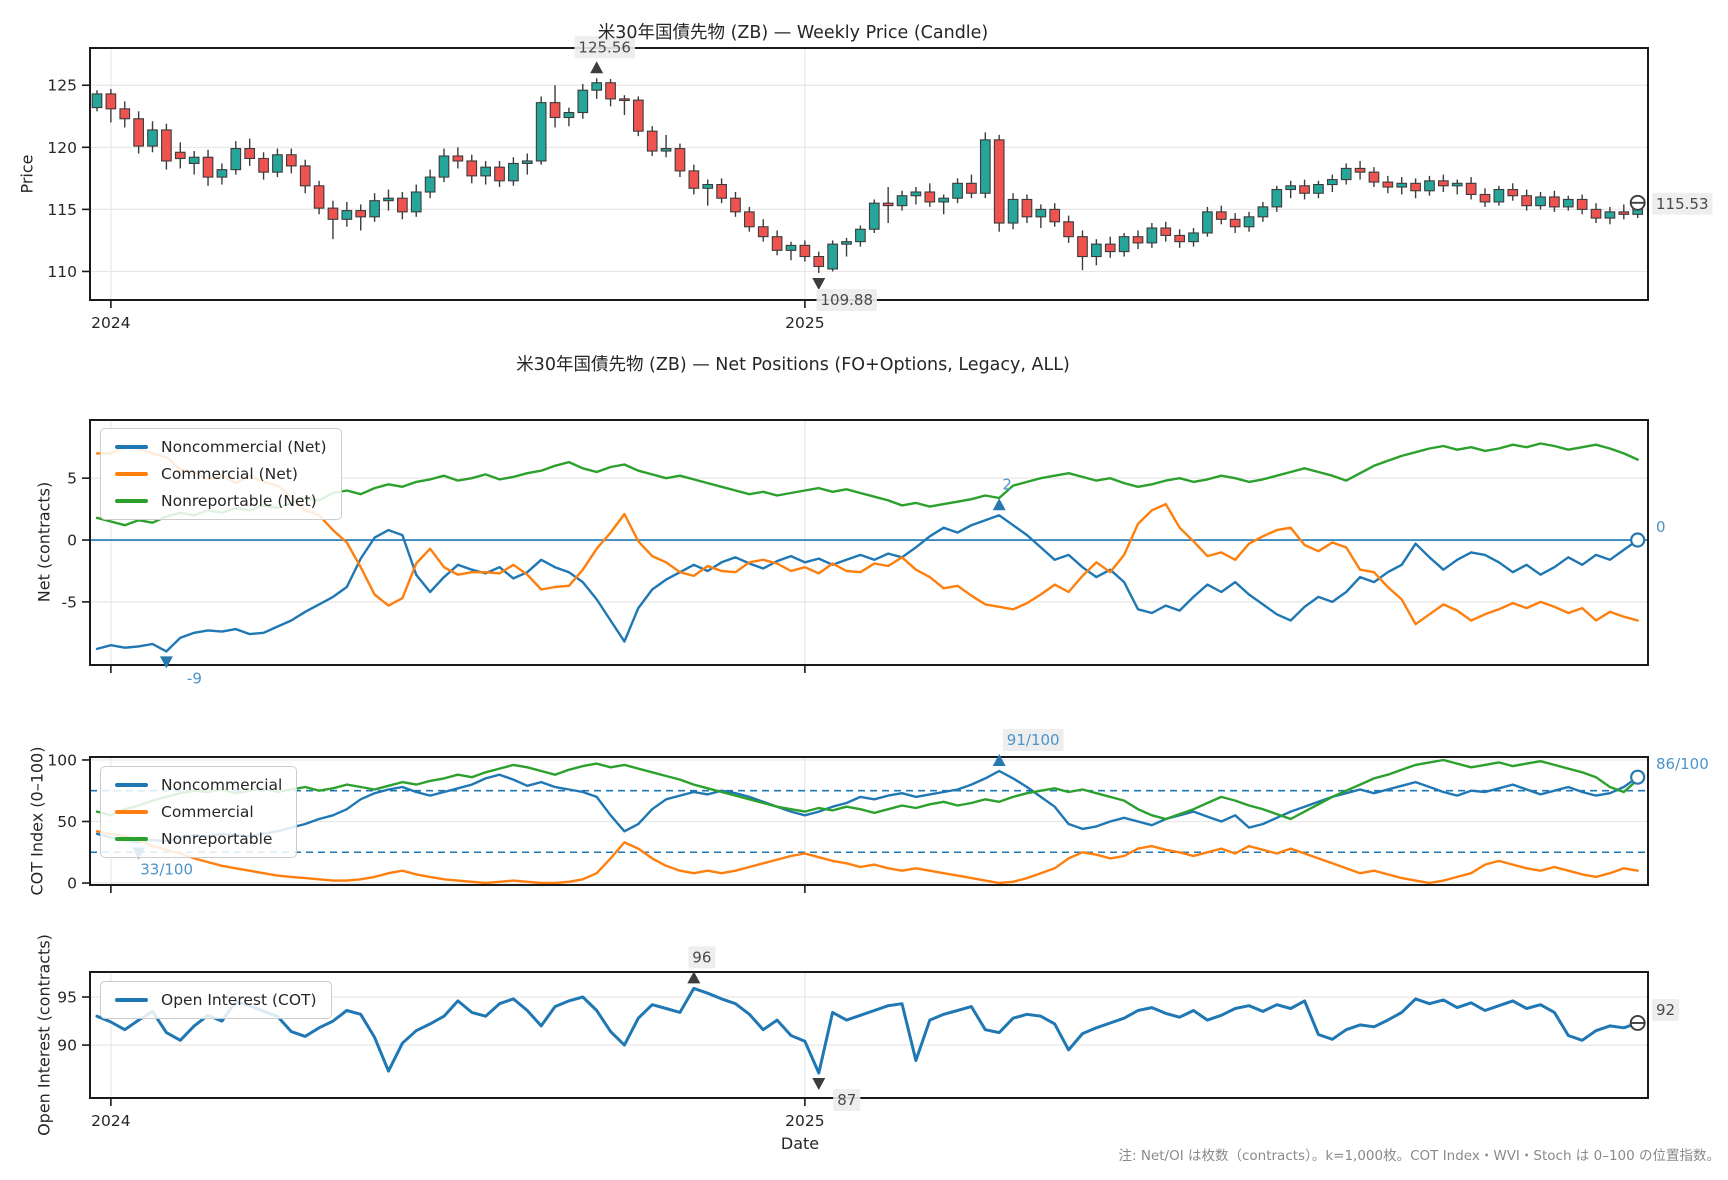 The image size is (1728, 1180). What do you see at coordinates (800, 1143) in the screenshot?
I see `date-axis-label: Date` at bounding box center [800, 1143].